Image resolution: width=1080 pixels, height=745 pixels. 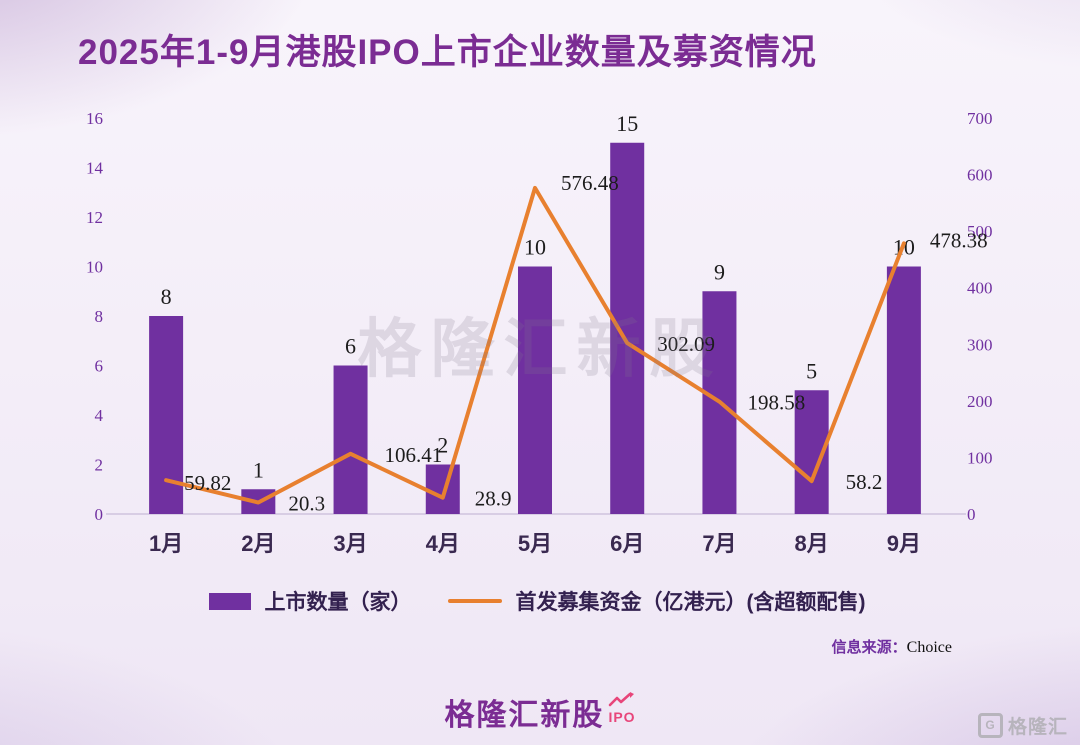 What do you see at coordinates (447, 52) in the screenshot?
I see `page-title: 2025年1-9月港股IPO上市企业数量及募资情况` at bounding box center [447, 52].